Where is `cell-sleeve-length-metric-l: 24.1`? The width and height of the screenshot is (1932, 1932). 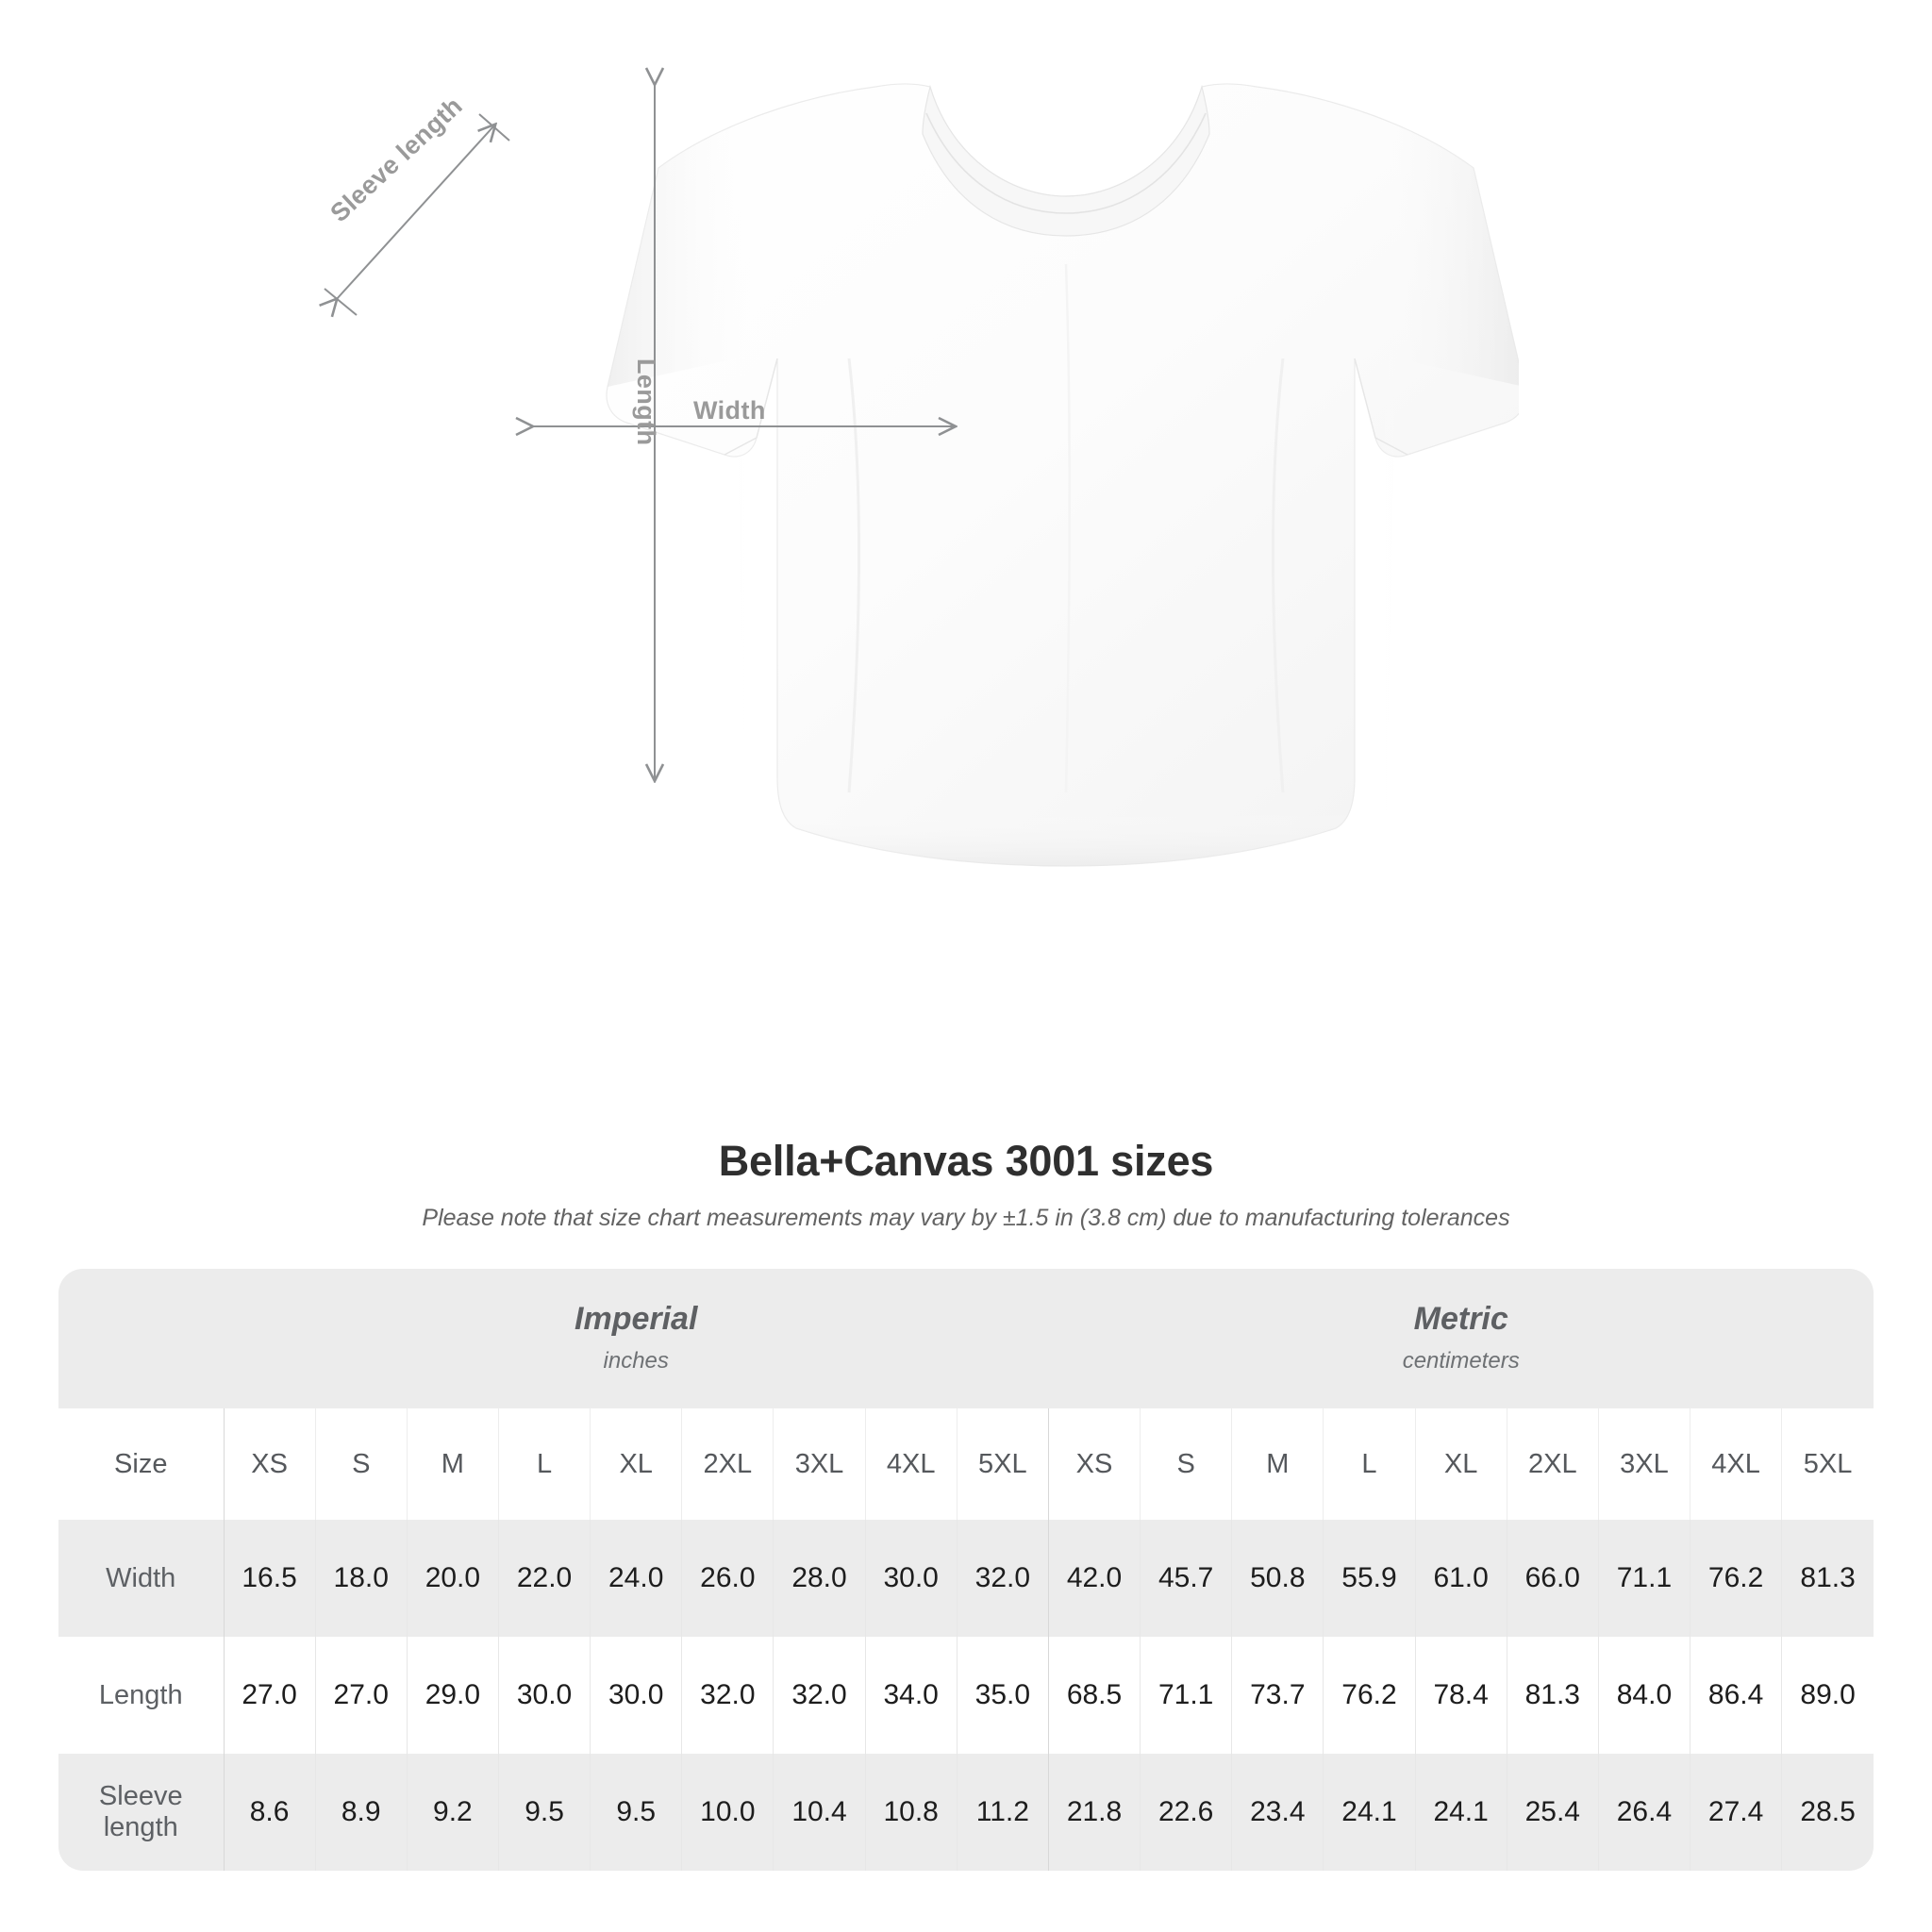
cell-sleeve-length-metric-l: 24.1 is located at coordinates (1370, 1812).